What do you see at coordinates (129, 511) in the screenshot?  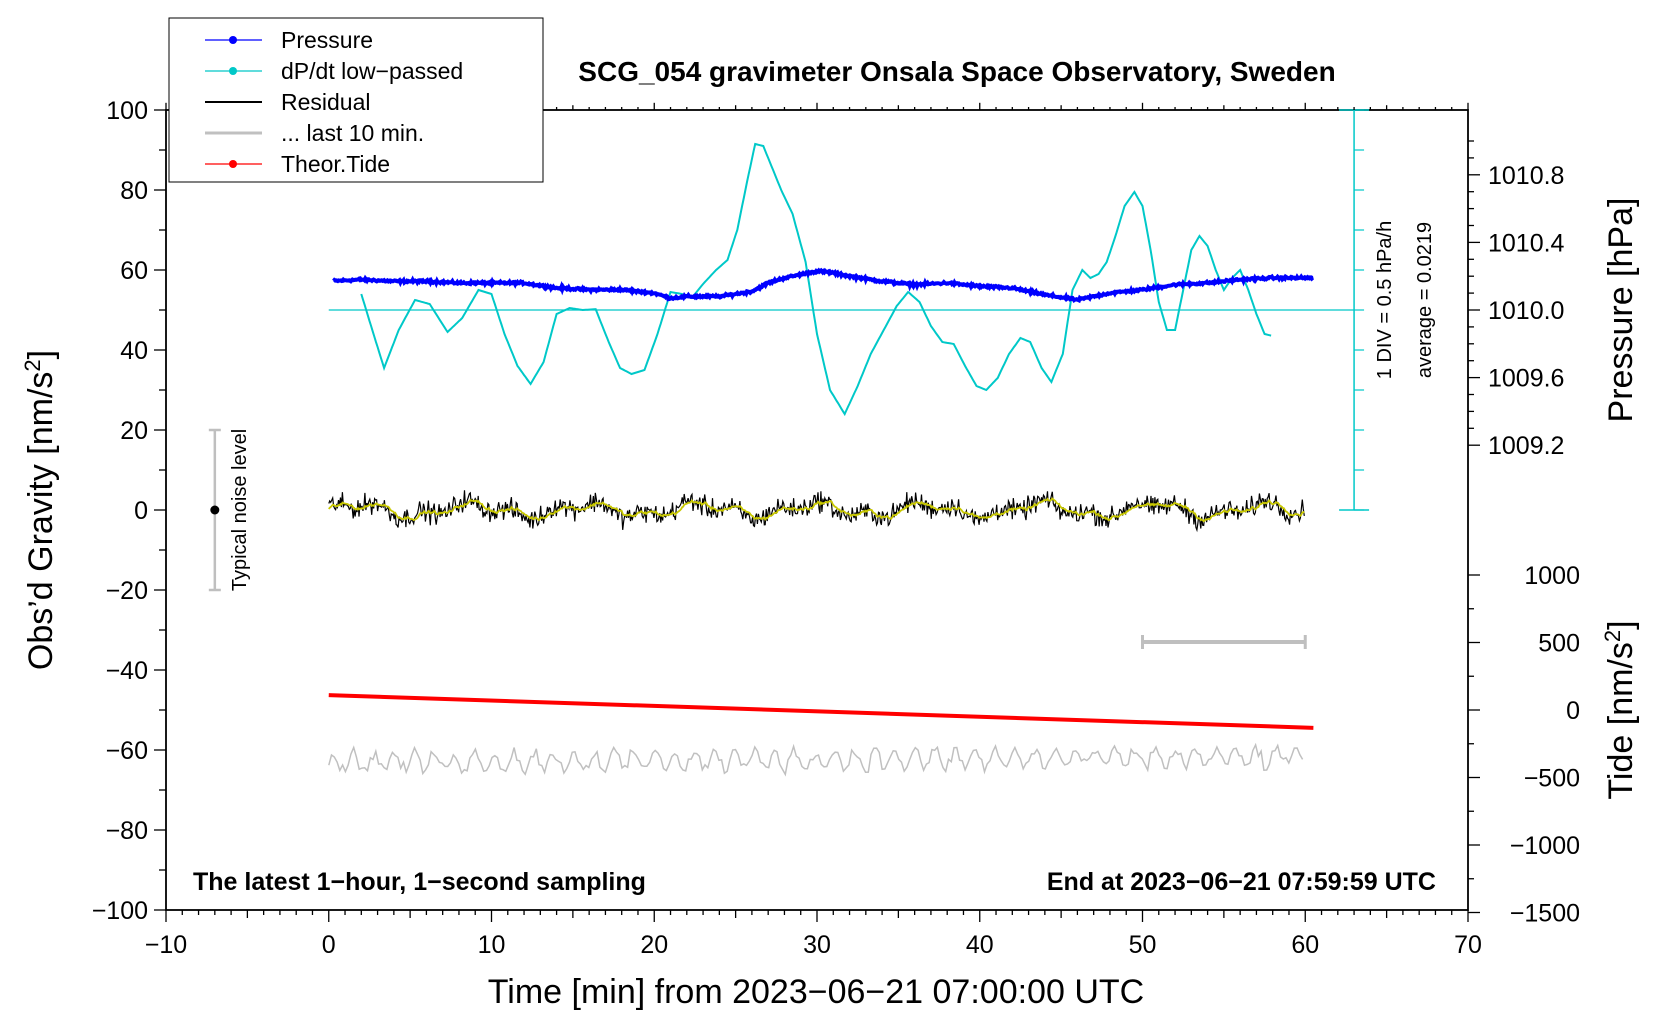 I see `y-axis-ticks: −100 −80 −60 −40 −20 0 20 40 60 80 100` at bounding box center [129, 511].